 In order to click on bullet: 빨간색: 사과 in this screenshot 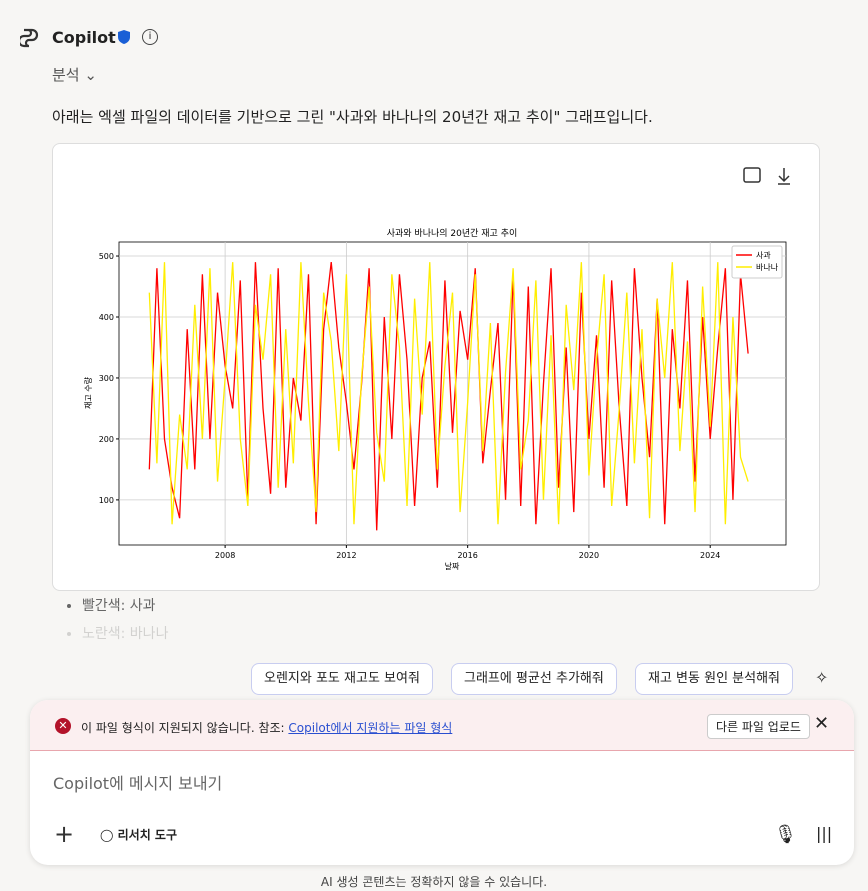, I will do `click(125, 606)`.